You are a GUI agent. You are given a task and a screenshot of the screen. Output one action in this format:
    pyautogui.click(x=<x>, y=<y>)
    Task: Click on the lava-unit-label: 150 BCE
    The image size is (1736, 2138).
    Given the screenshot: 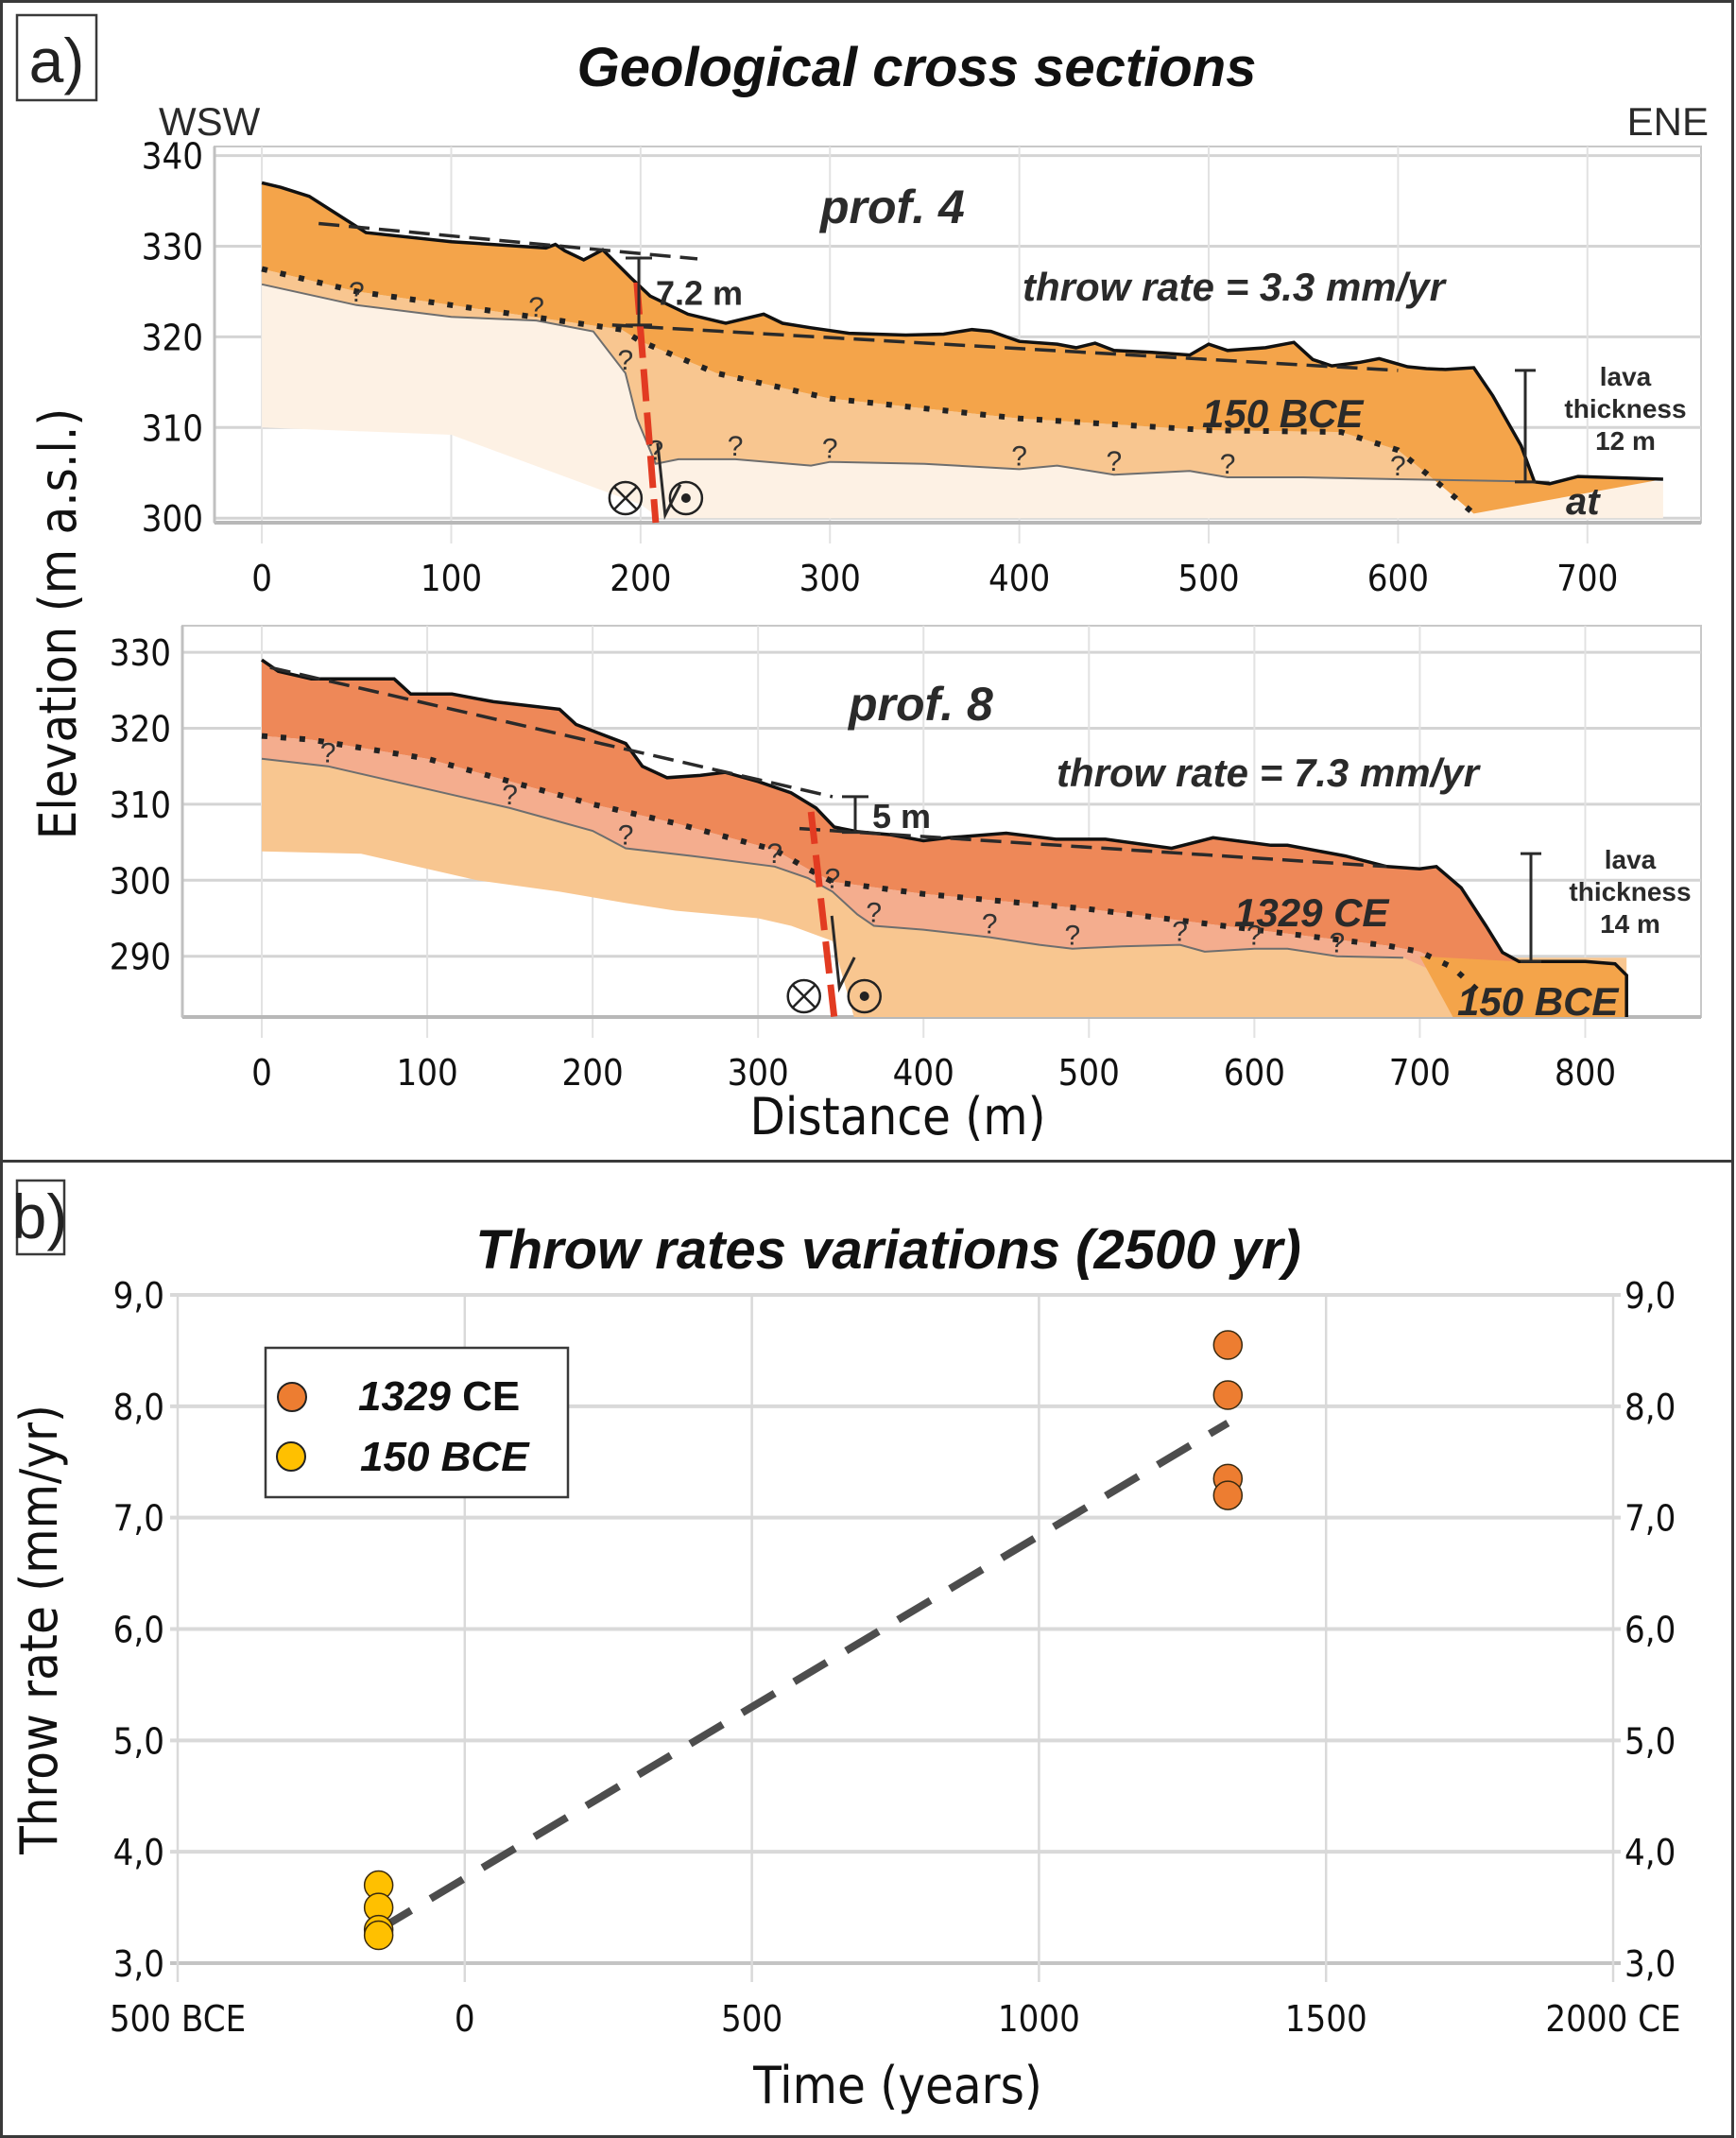 What is the action you would take?
    pyautogui.click(x=1283, y=413)
    